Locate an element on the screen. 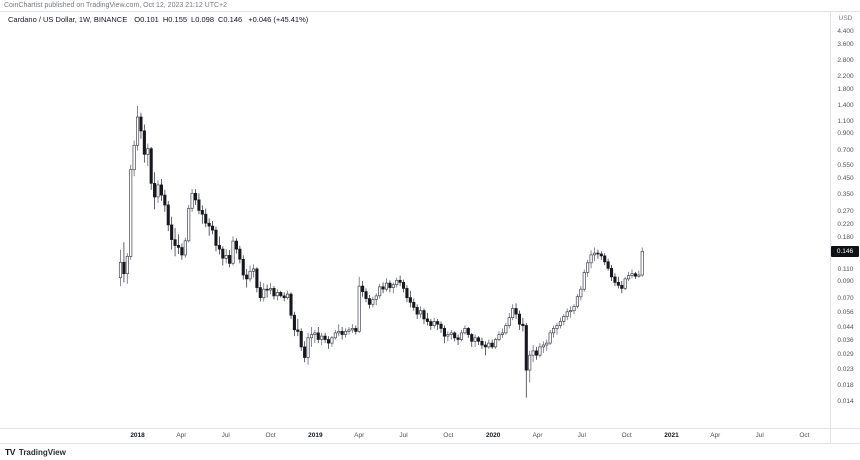  price-axis-label: 0.090 is located at coordinates (845, 282).